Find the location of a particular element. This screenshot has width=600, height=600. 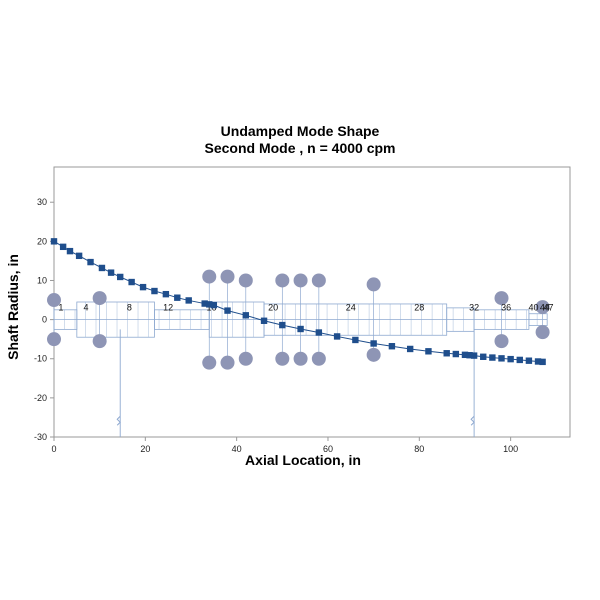

y-tick-label: -30 is located at coordinates (40, 437).